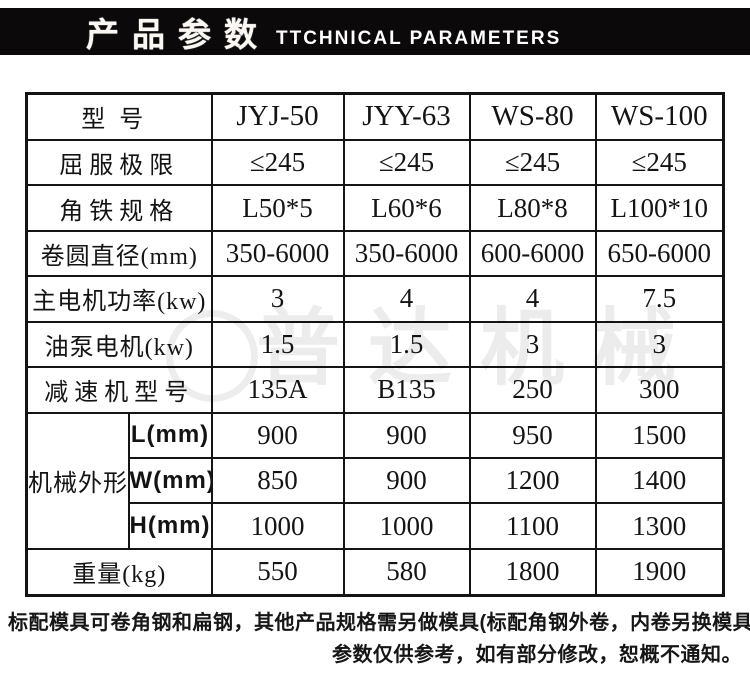  Describe the element at coordinates (537, 655) in the screenshot. I see `footnote-line2: 参数仅供参考，如有部分修改，恕概不通知。` at that location.